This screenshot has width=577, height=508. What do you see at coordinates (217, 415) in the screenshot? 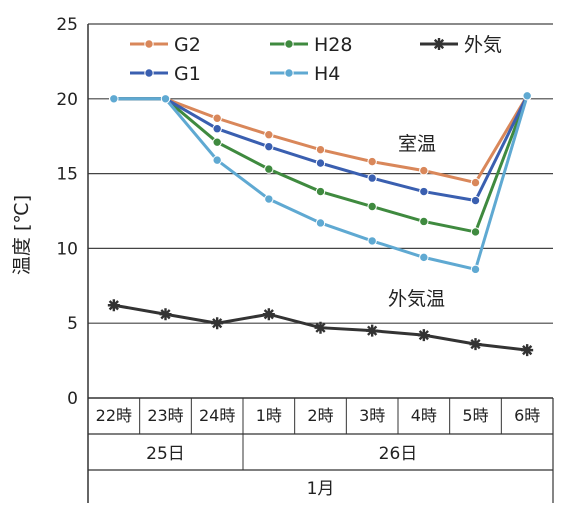
I see `x-tick-2: 24時` at bounding box center [217, 415].